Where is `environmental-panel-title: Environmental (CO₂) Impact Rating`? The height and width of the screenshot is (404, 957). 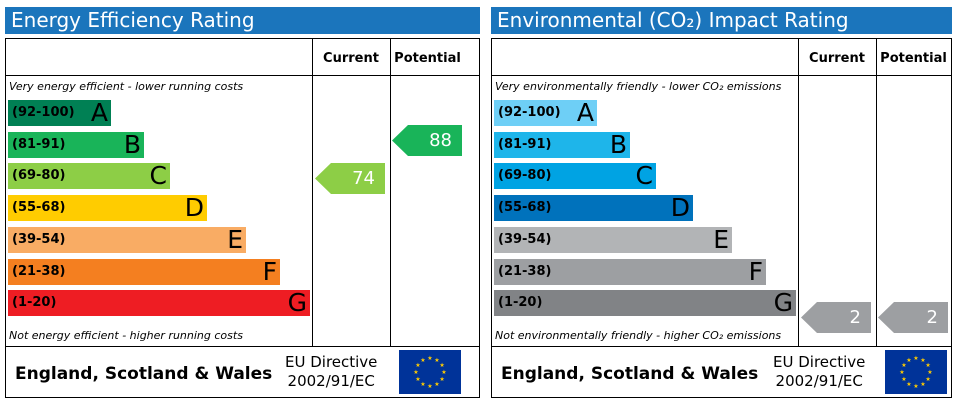 environmental-panel-title: Environmental (CO₂) Impact Rating is located at coordinates (721, 20).